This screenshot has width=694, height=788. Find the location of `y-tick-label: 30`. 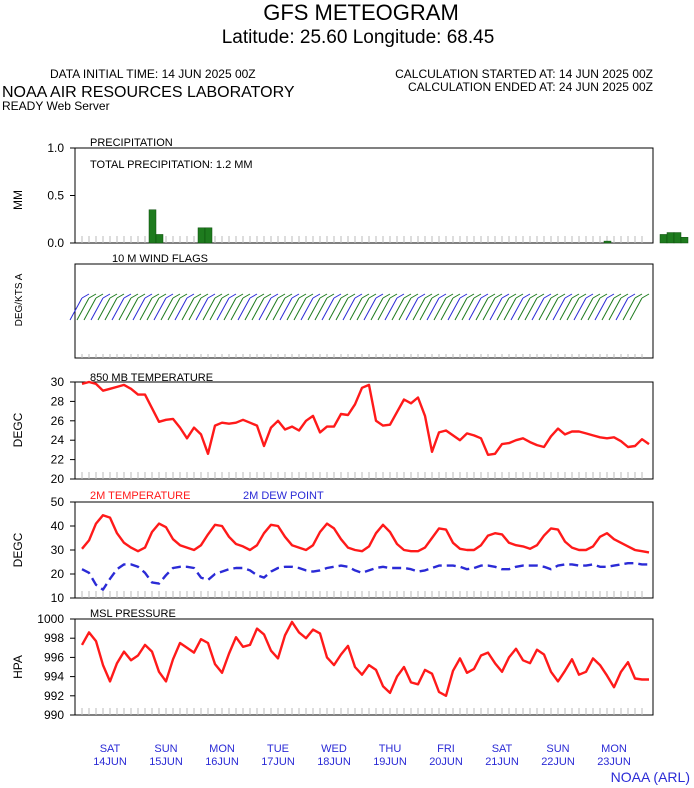

y-tick-label: 30 is located at coordinates (58, 550).